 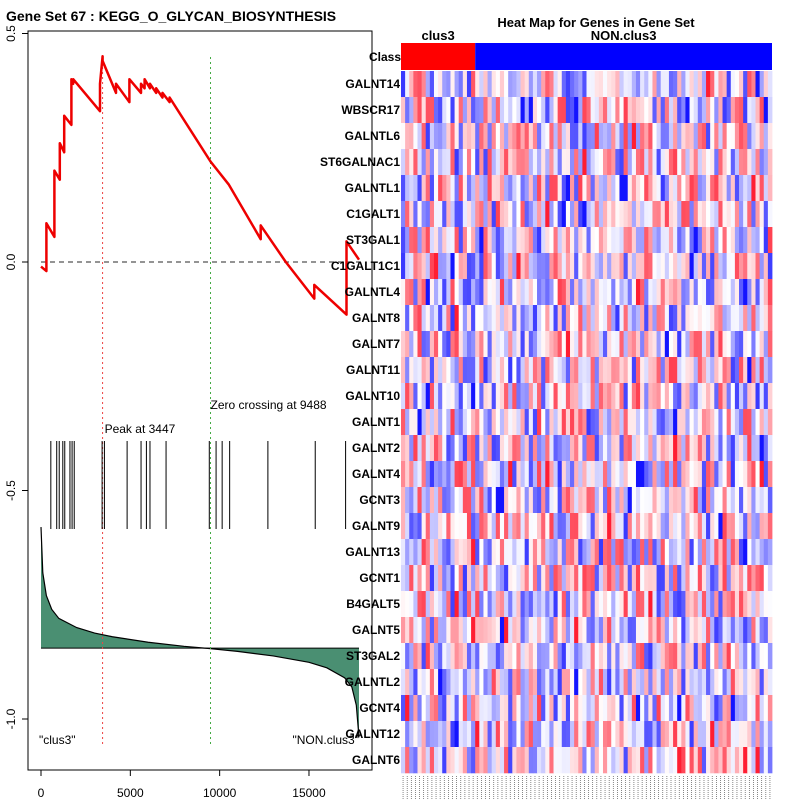 I want to click on gene-row-label: ST3GAL2, so click(x=373, y=656).